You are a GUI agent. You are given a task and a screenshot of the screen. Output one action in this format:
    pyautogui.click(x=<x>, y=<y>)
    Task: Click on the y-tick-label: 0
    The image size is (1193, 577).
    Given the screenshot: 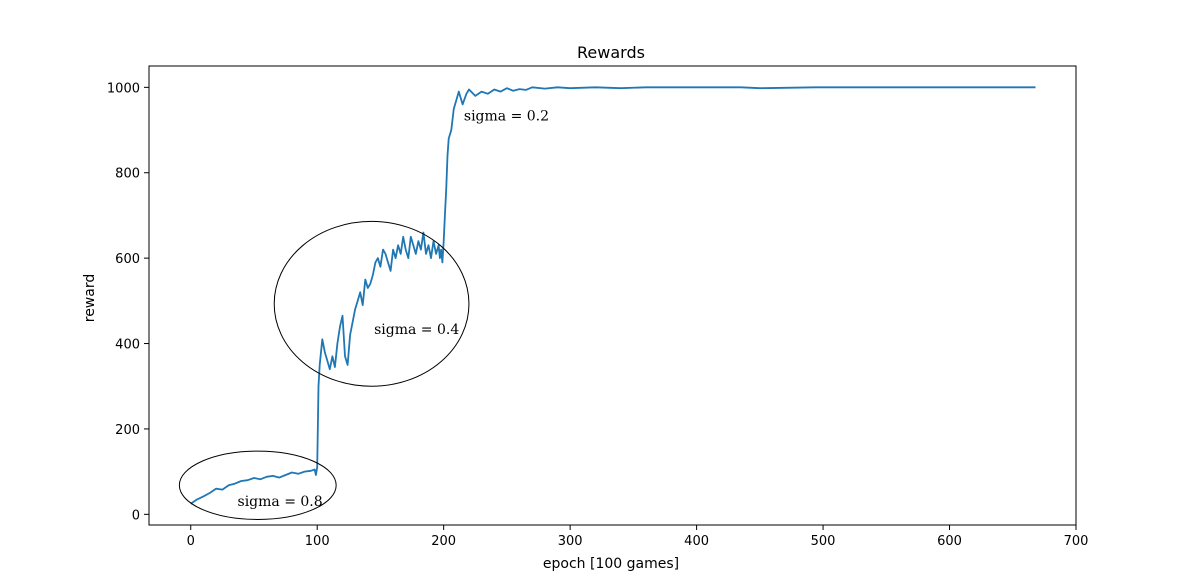 What is the action you would take?
    pyautogui.click(x=136, y=515)
    